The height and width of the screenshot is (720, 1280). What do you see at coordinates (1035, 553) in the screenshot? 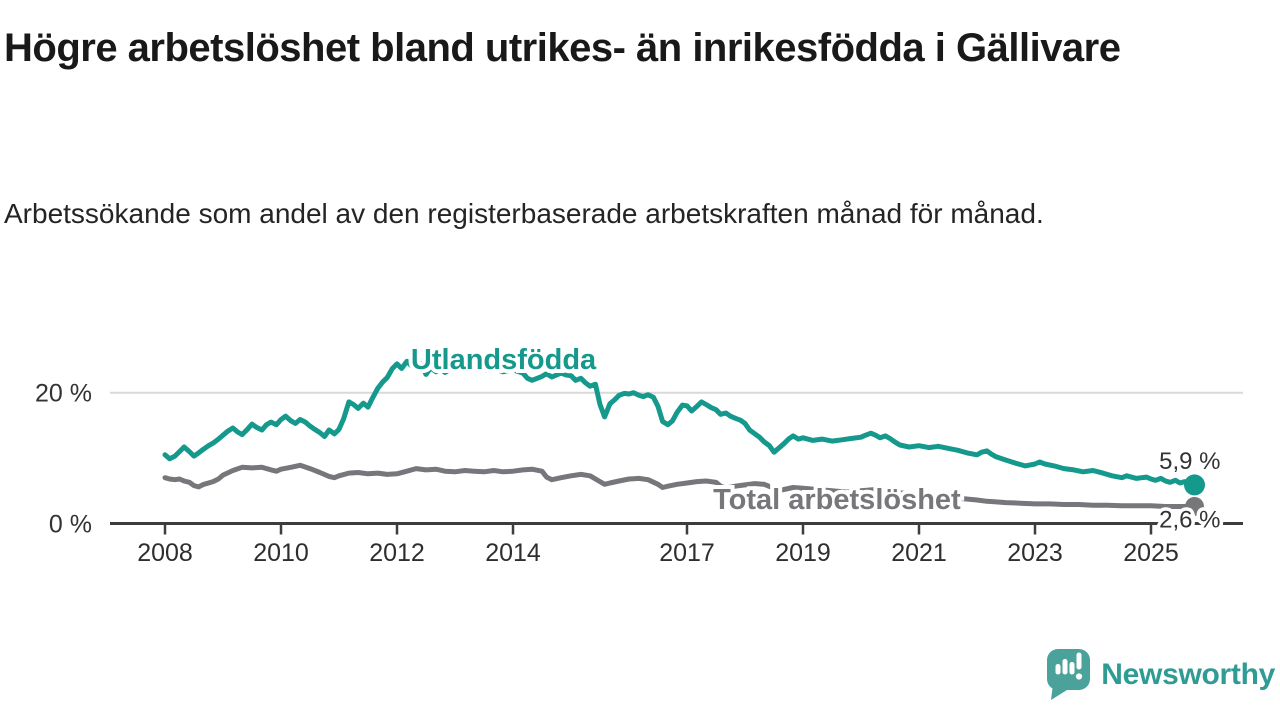
I see `x-tick-label-2023: 2023` at bounding box center [1035, 553].